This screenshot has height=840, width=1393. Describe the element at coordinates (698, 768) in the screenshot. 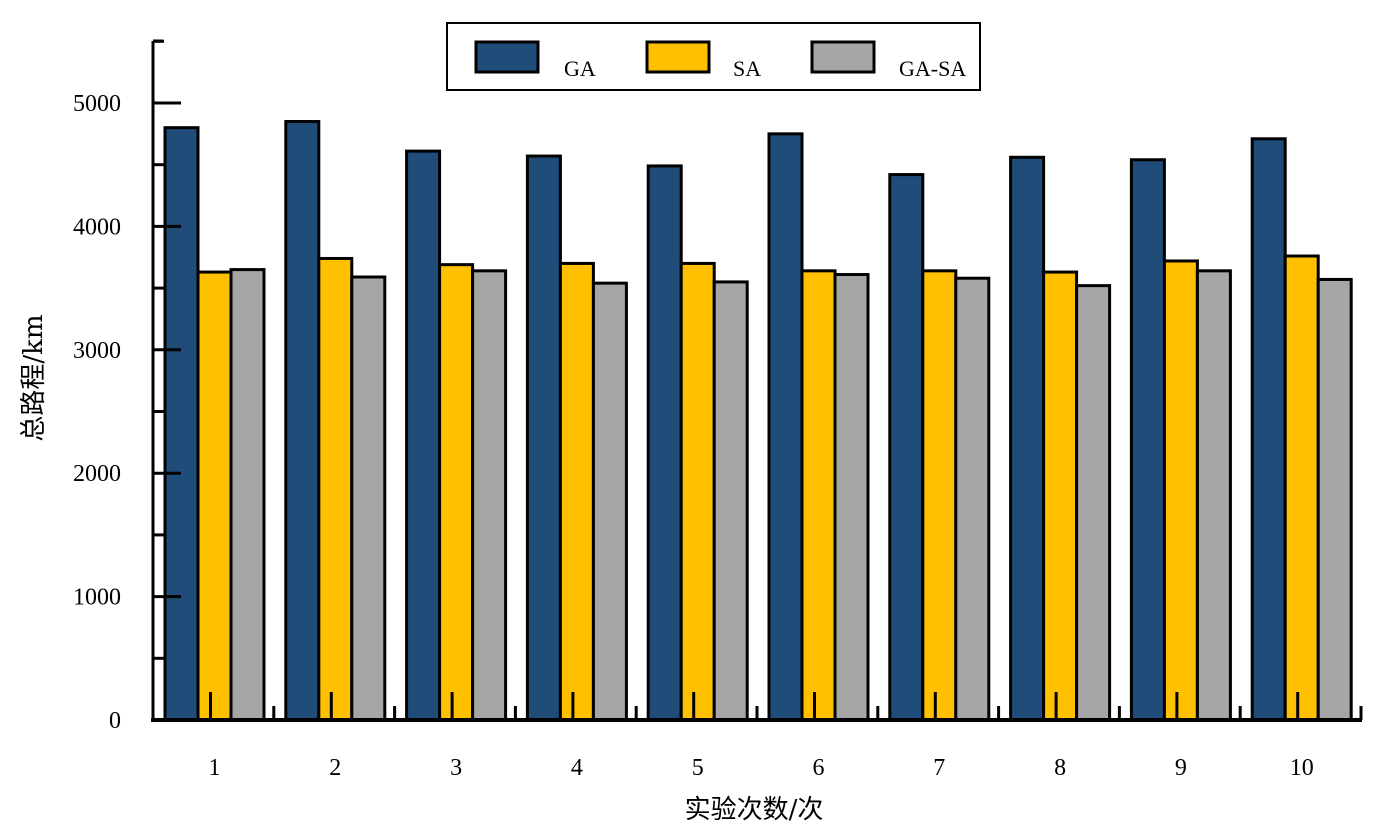

I see `x-tick-label: 5` at that location.